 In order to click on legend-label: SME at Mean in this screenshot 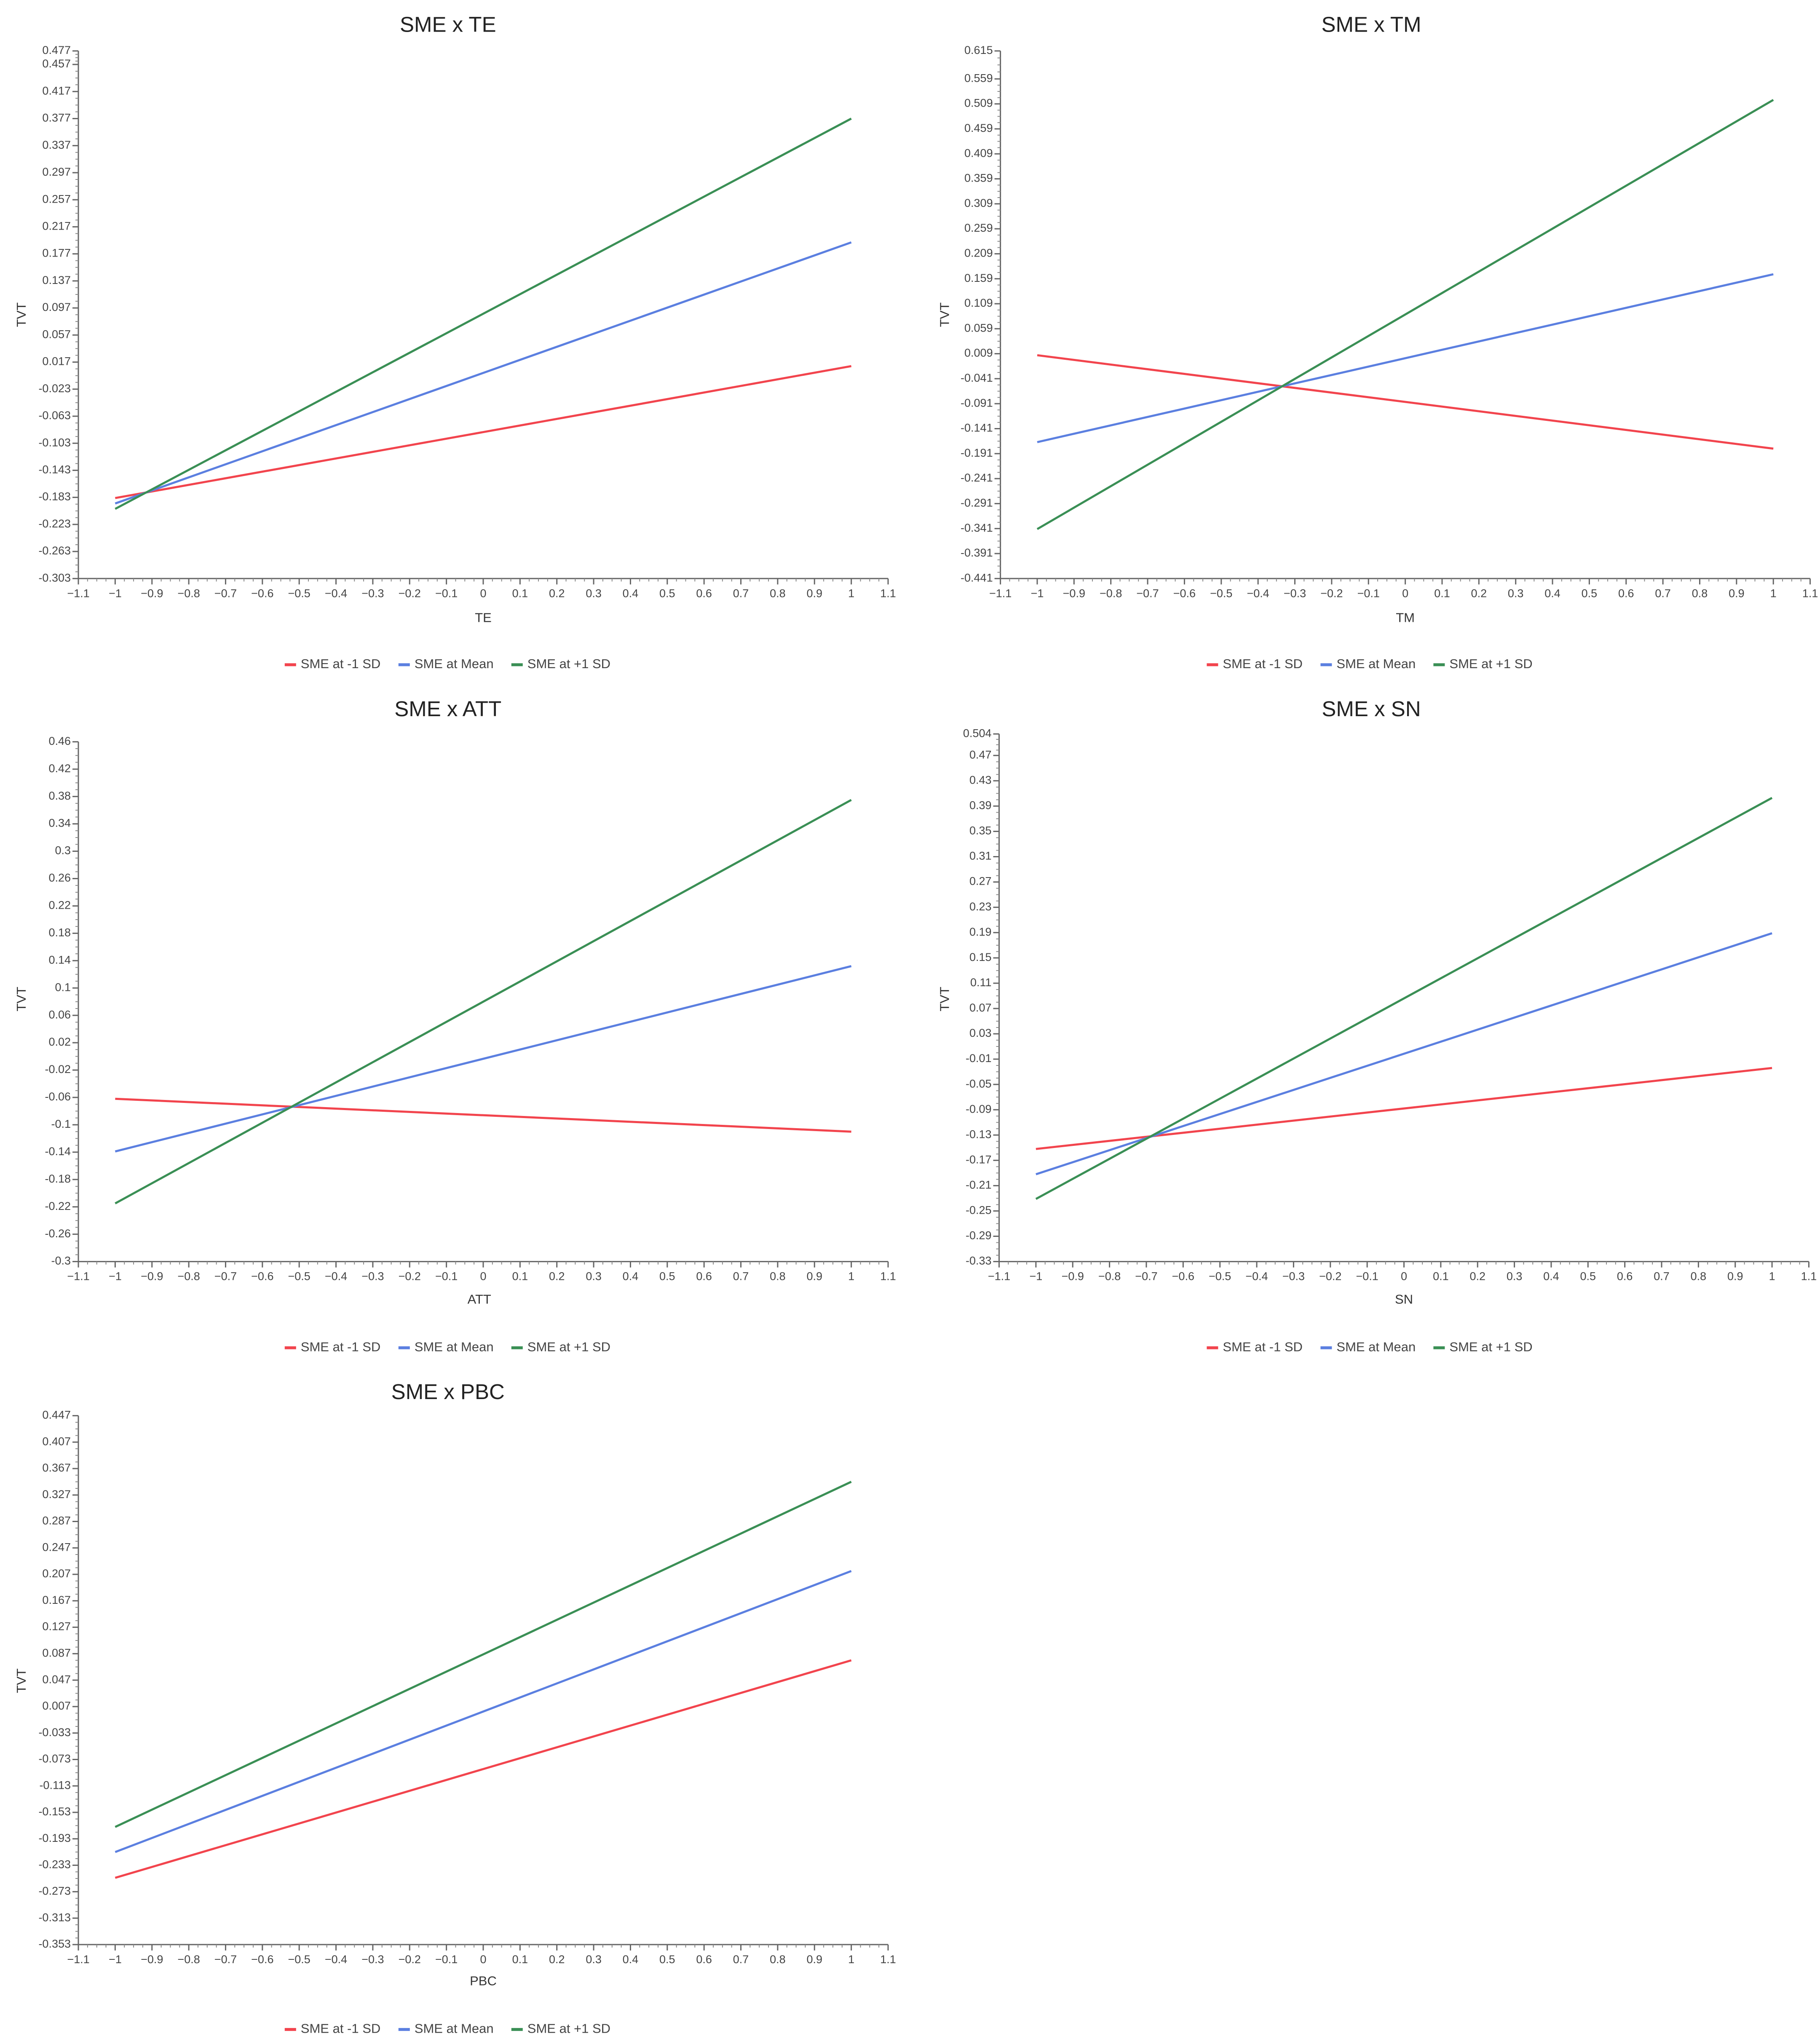, I will do `click(1376, 663)`.